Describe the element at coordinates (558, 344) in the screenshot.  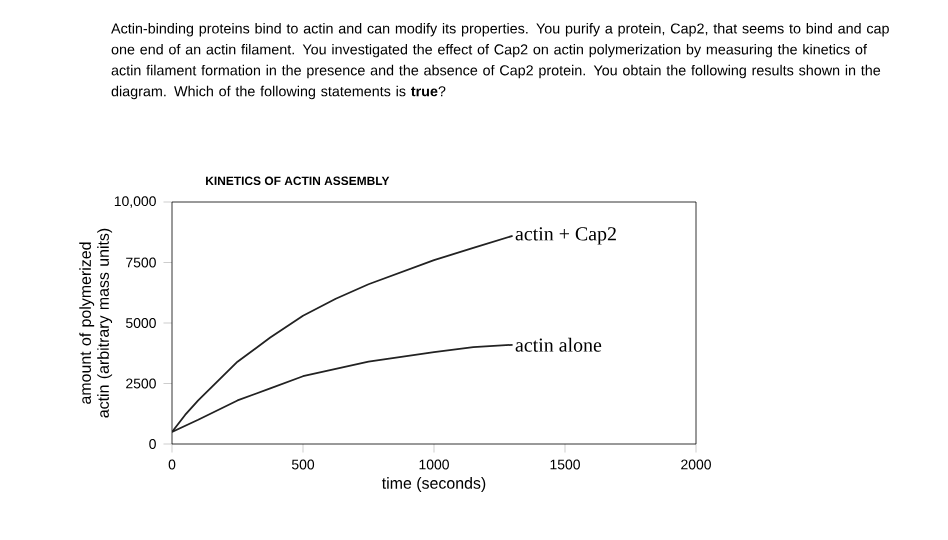
I see `series-label: actin alone` at that location.